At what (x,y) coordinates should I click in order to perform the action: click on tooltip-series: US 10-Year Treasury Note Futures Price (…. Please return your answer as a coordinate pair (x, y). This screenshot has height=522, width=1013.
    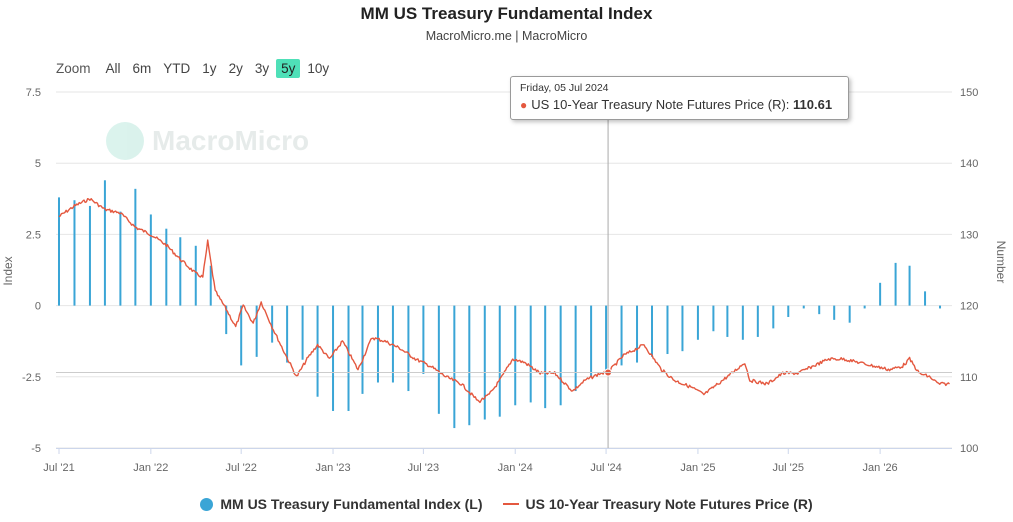
    Looking at the image, I should click on (660, 104).